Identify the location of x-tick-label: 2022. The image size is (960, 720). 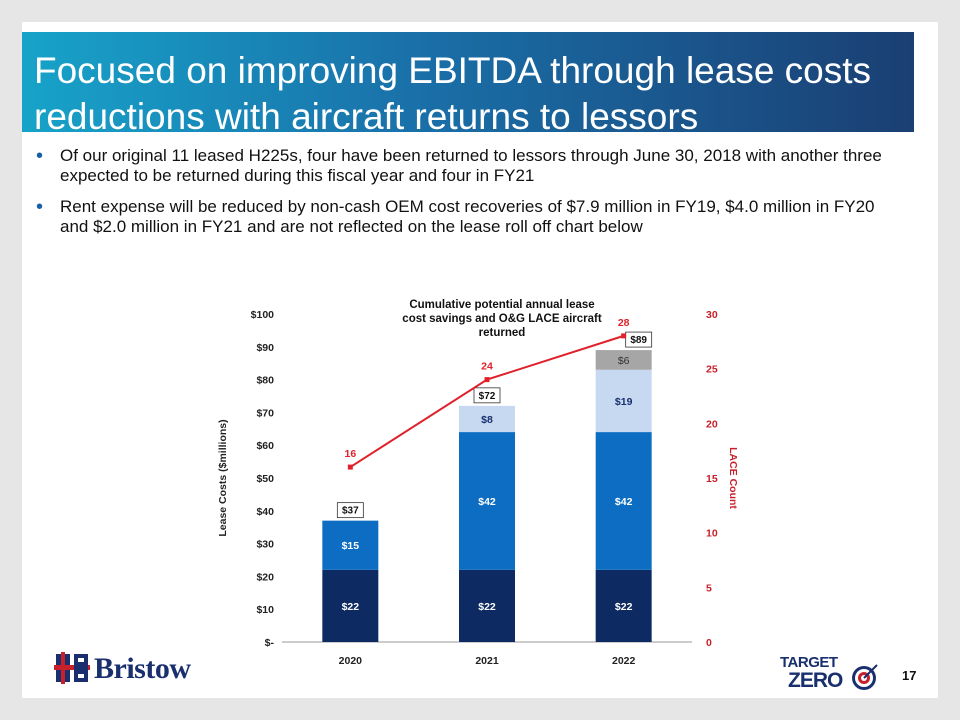
(624, 661).